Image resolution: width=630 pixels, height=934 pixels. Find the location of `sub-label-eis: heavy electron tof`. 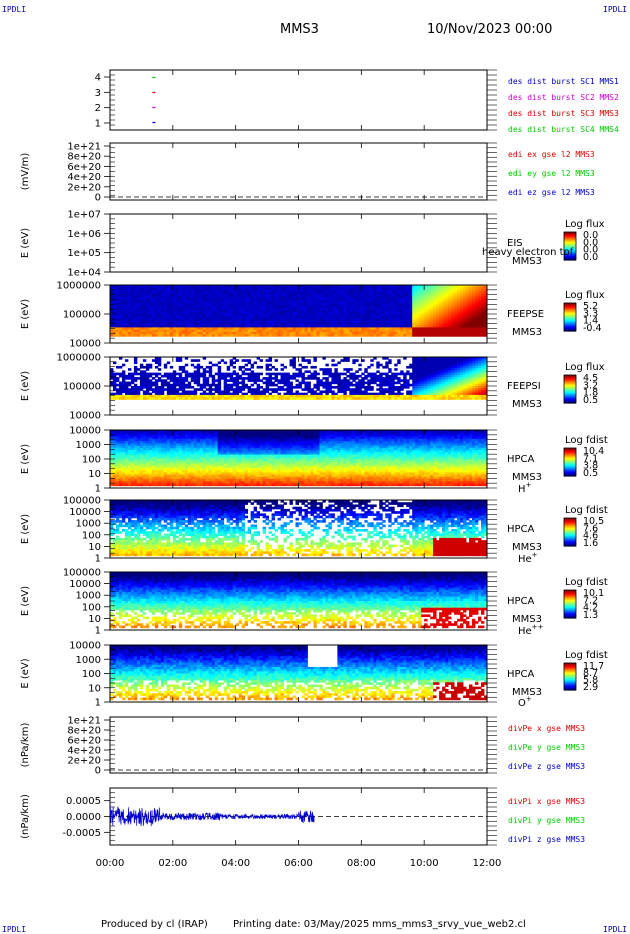

sub-label-eis: heavy electron tof is located at coordinates (528, 252).